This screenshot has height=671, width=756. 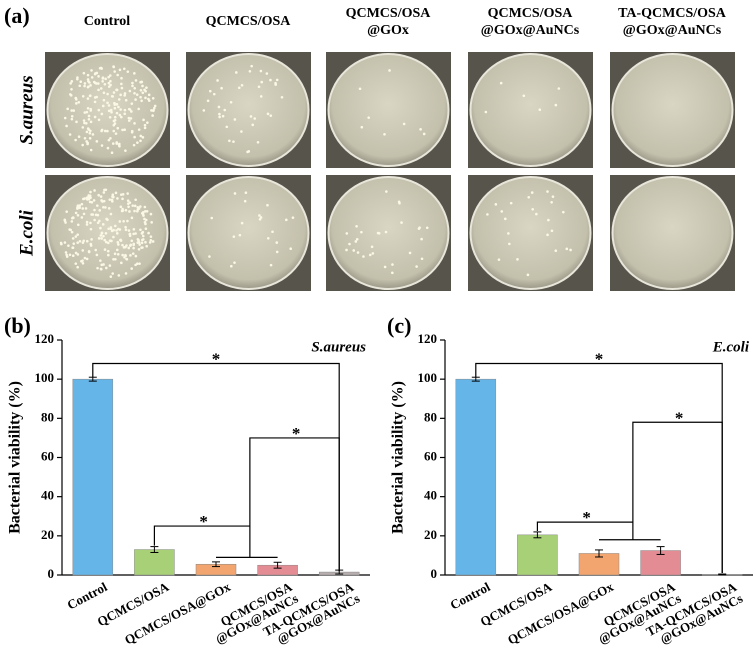 What do you see at coordinates (87, 596) in the screenshot?
I see `x-tick-label: Control` at bounding box center [87, 596].